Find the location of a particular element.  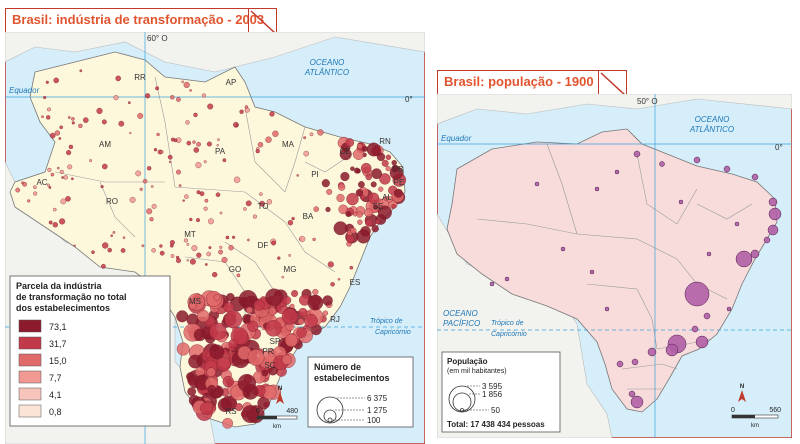

svg-text: km is located at coordinates (277, 427).